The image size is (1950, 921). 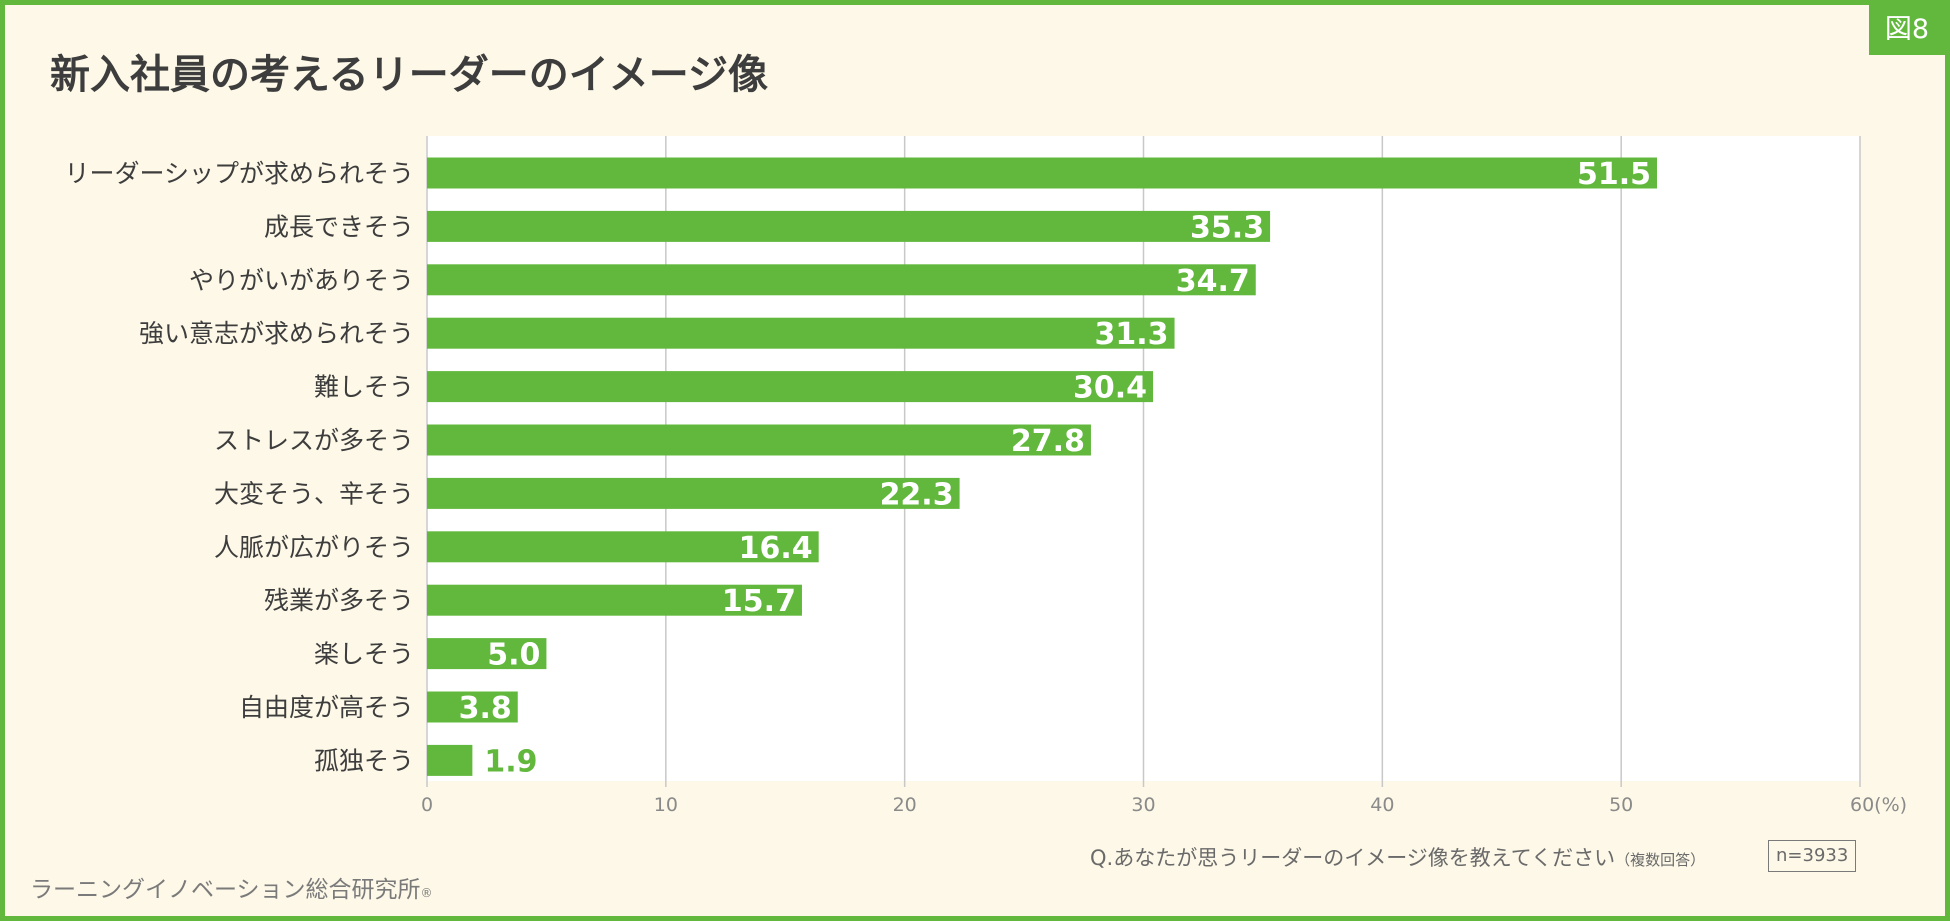 What do you see at coordinates (1660, 860) in the screenshot?
I see `survey-question-note: （複数回答）` at bounding box center [1660, 860].